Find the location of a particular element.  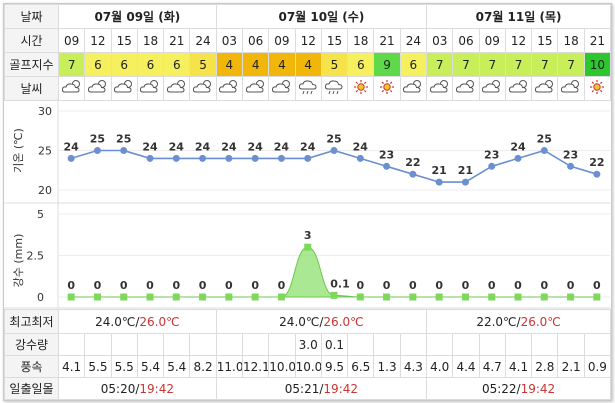

golf-index-cell: 5 is located at coordinates (334, 64).